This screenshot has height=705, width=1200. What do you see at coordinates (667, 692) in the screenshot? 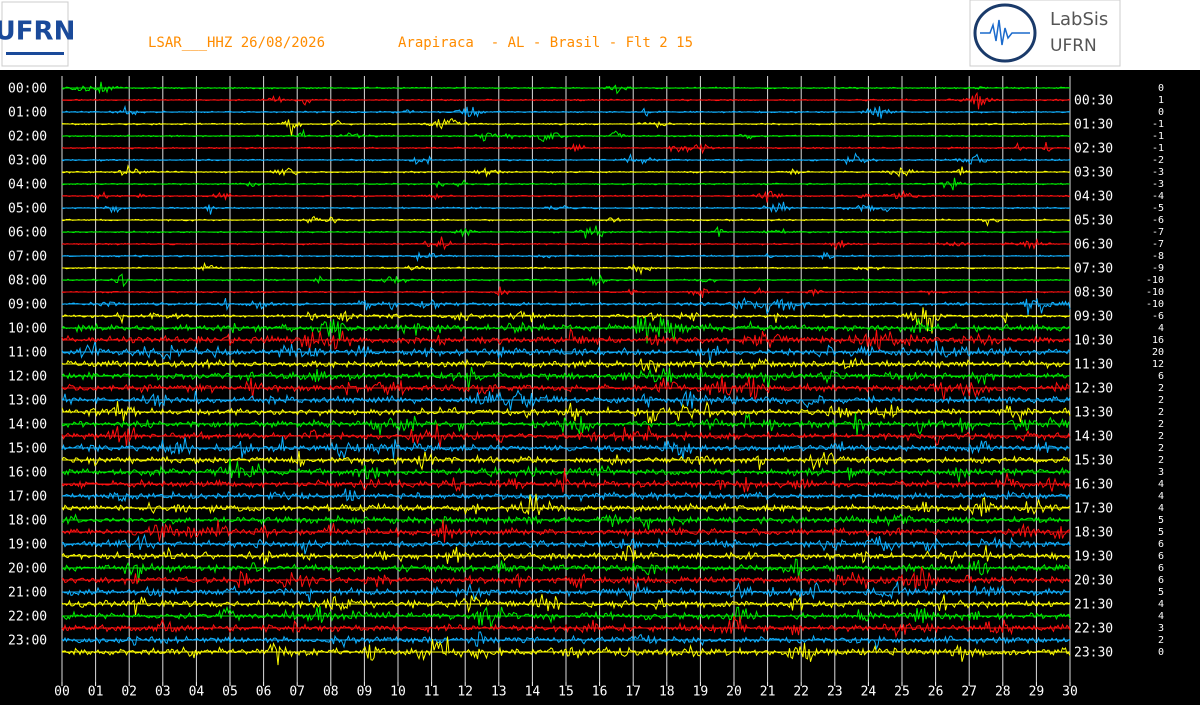
I see `x-tick-label: 18` at bounding box center [667, 692].